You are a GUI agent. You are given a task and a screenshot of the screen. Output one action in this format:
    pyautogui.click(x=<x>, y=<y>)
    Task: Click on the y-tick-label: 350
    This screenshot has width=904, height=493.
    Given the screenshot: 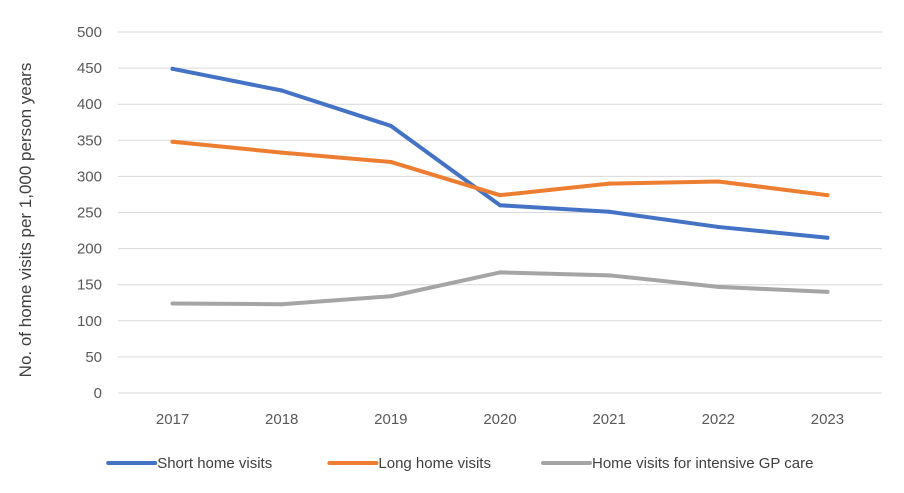 What is the action you would take?
    pyautogui.click(x=89, y=140)
    